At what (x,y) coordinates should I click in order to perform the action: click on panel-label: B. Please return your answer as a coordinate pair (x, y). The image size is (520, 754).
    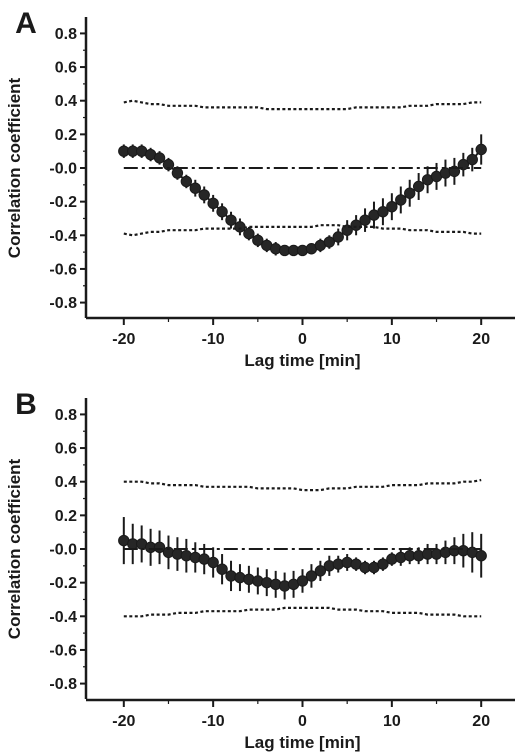
    Looking at the image, I should click on (26, 404).